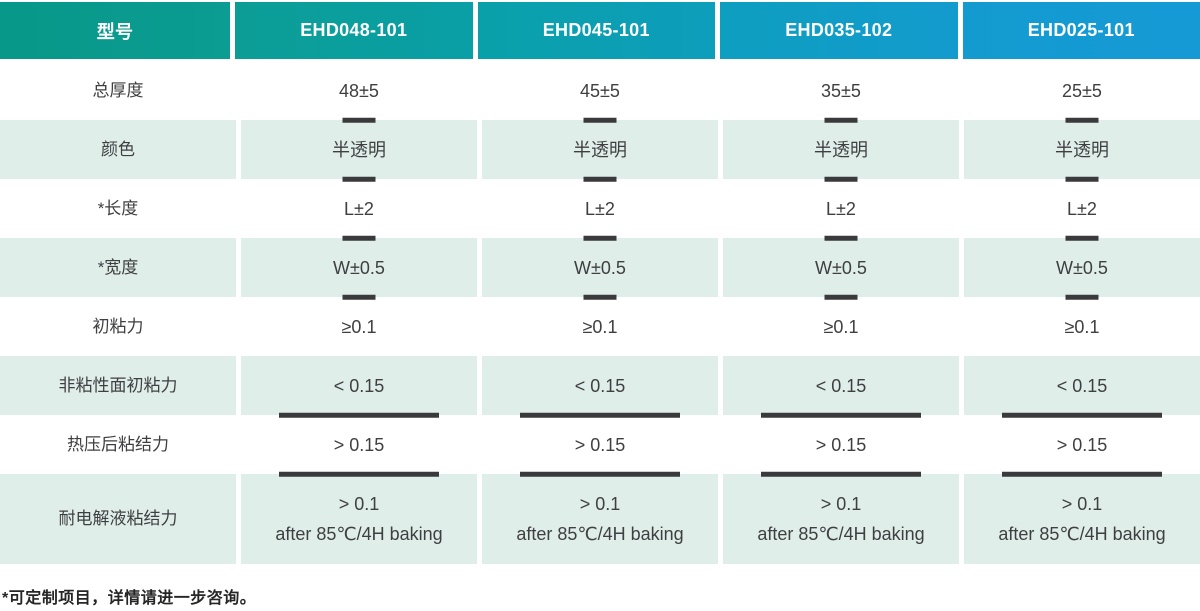  I want to click on header-cell-model-3: EHD035-102, so click(839, 30).